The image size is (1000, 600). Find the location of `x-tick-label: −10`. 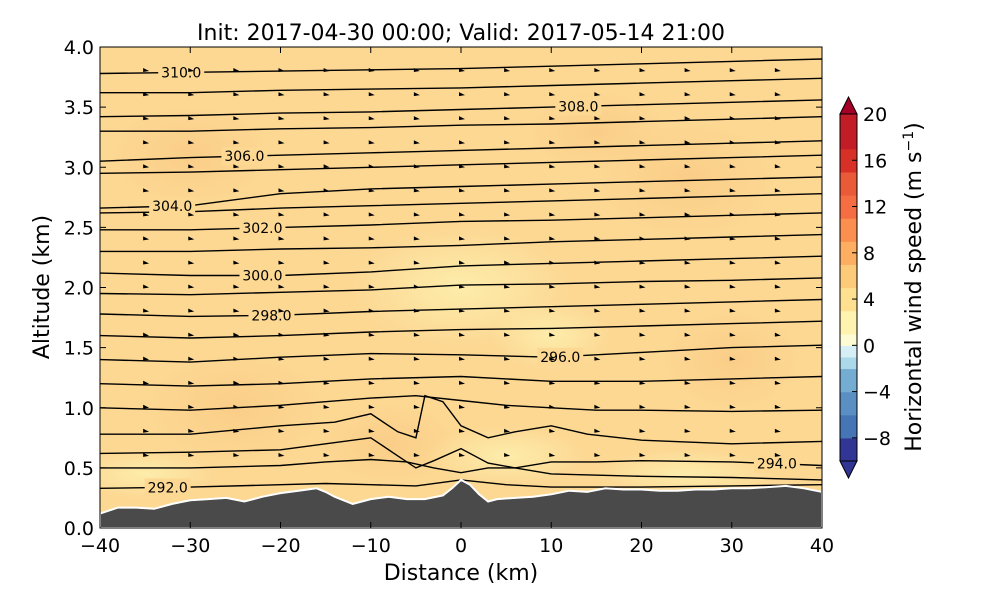

x-tick-label: −10 is located at coordinates (371, 546).